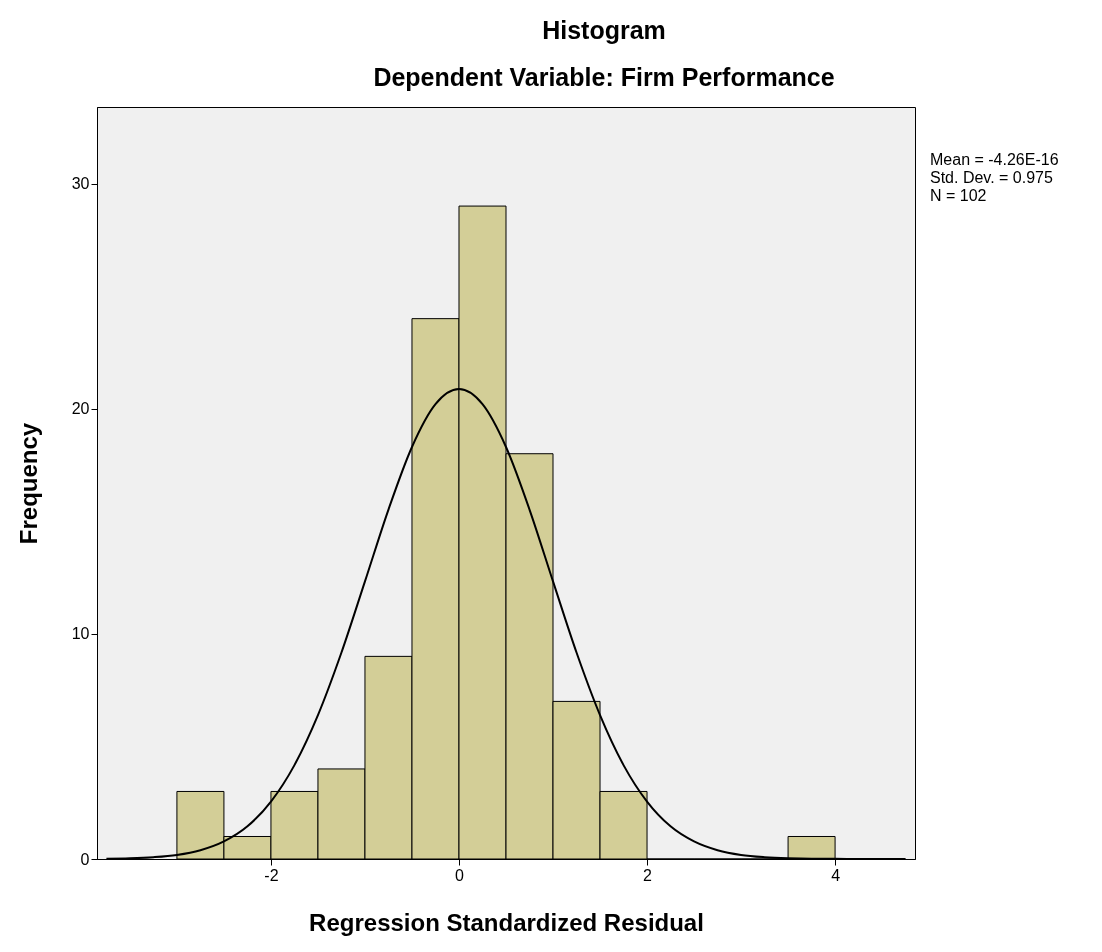 The height and width of the screenshot is (952, 1102). Describe the element at coordinates (994, 159) in the screenshot. I see `text: Mean = -4.26E-16` at that location.